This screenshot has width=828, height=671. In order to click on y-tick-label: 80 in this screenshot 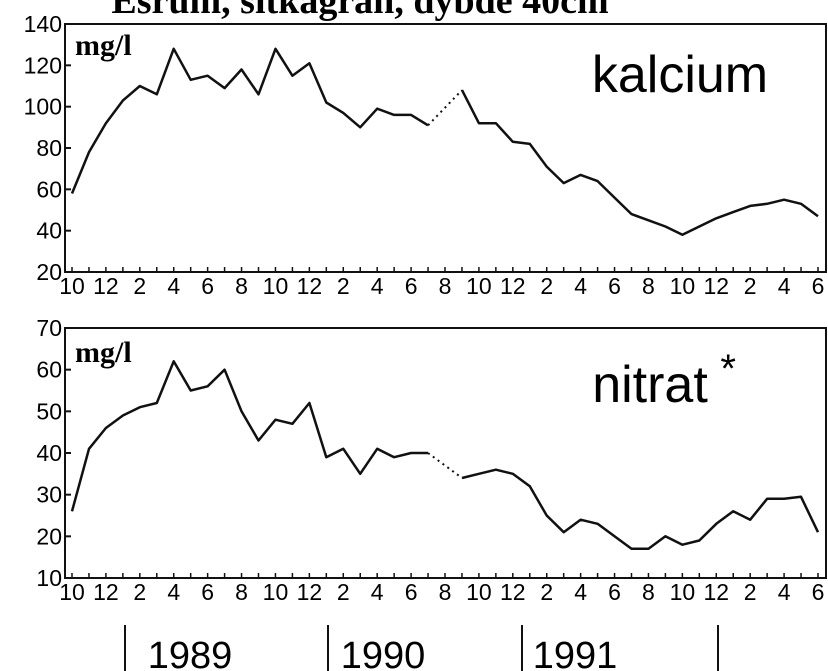, I will do `click(49, 148)`.